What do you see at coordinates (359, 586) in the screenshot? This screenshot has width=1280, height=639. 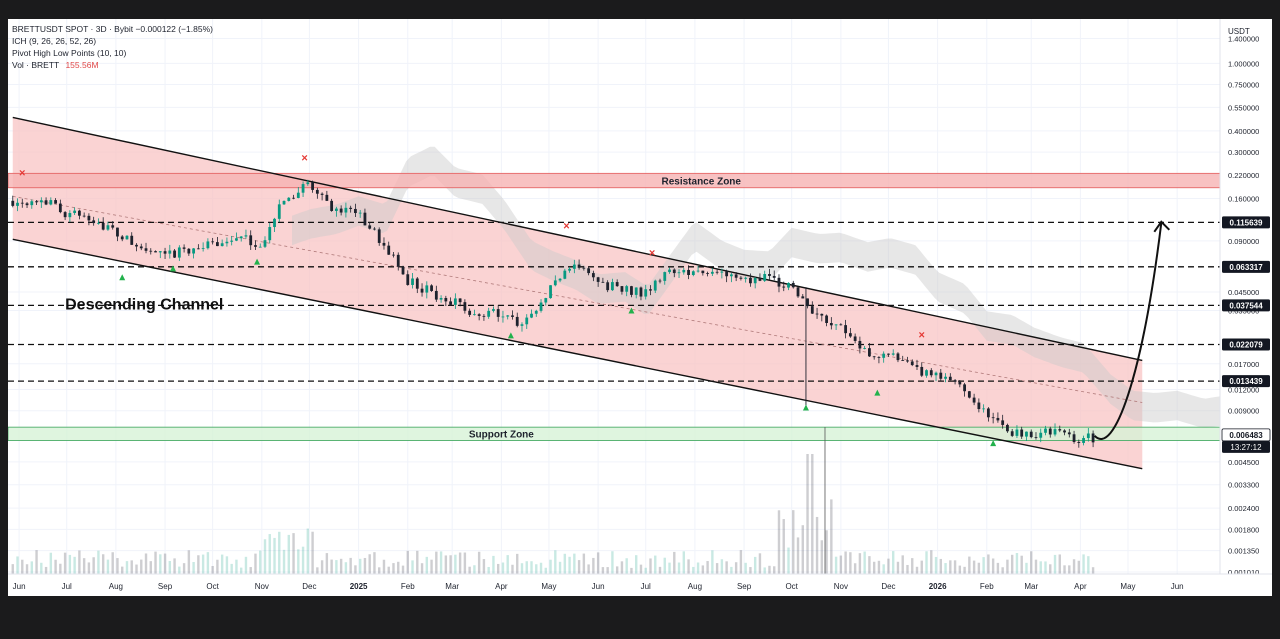 I see `time-axis-label: 2025` at bounding box center [359, 586].